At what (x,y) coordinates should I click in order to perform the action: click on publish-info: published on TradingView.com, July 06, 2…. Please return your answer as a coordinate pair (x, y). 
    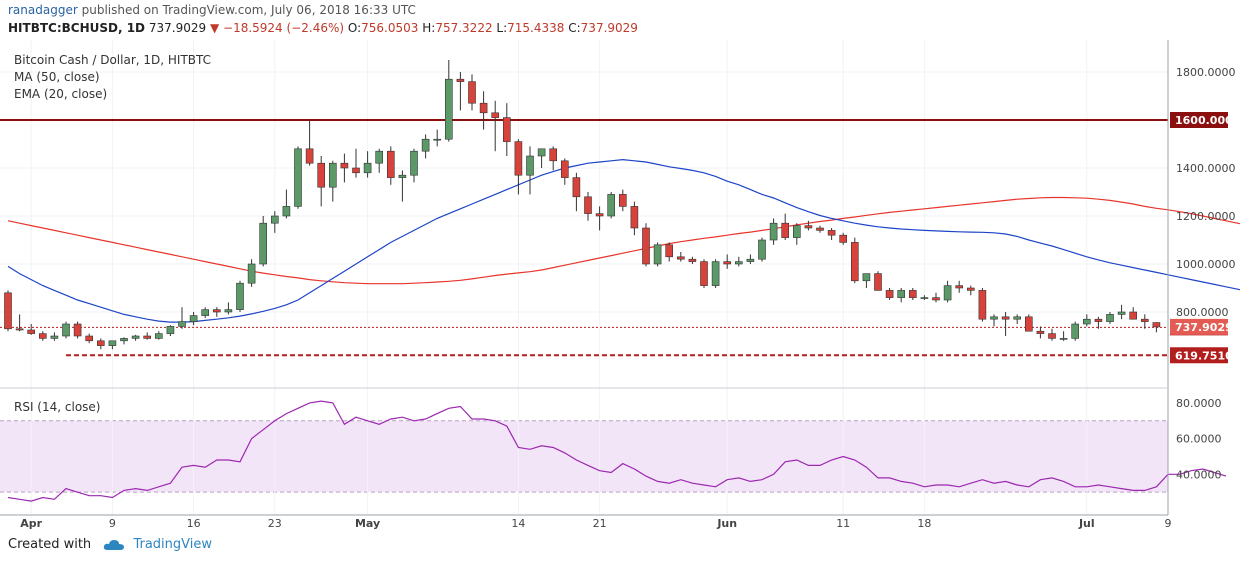
    Looking at the image, I should click on (248, 10).